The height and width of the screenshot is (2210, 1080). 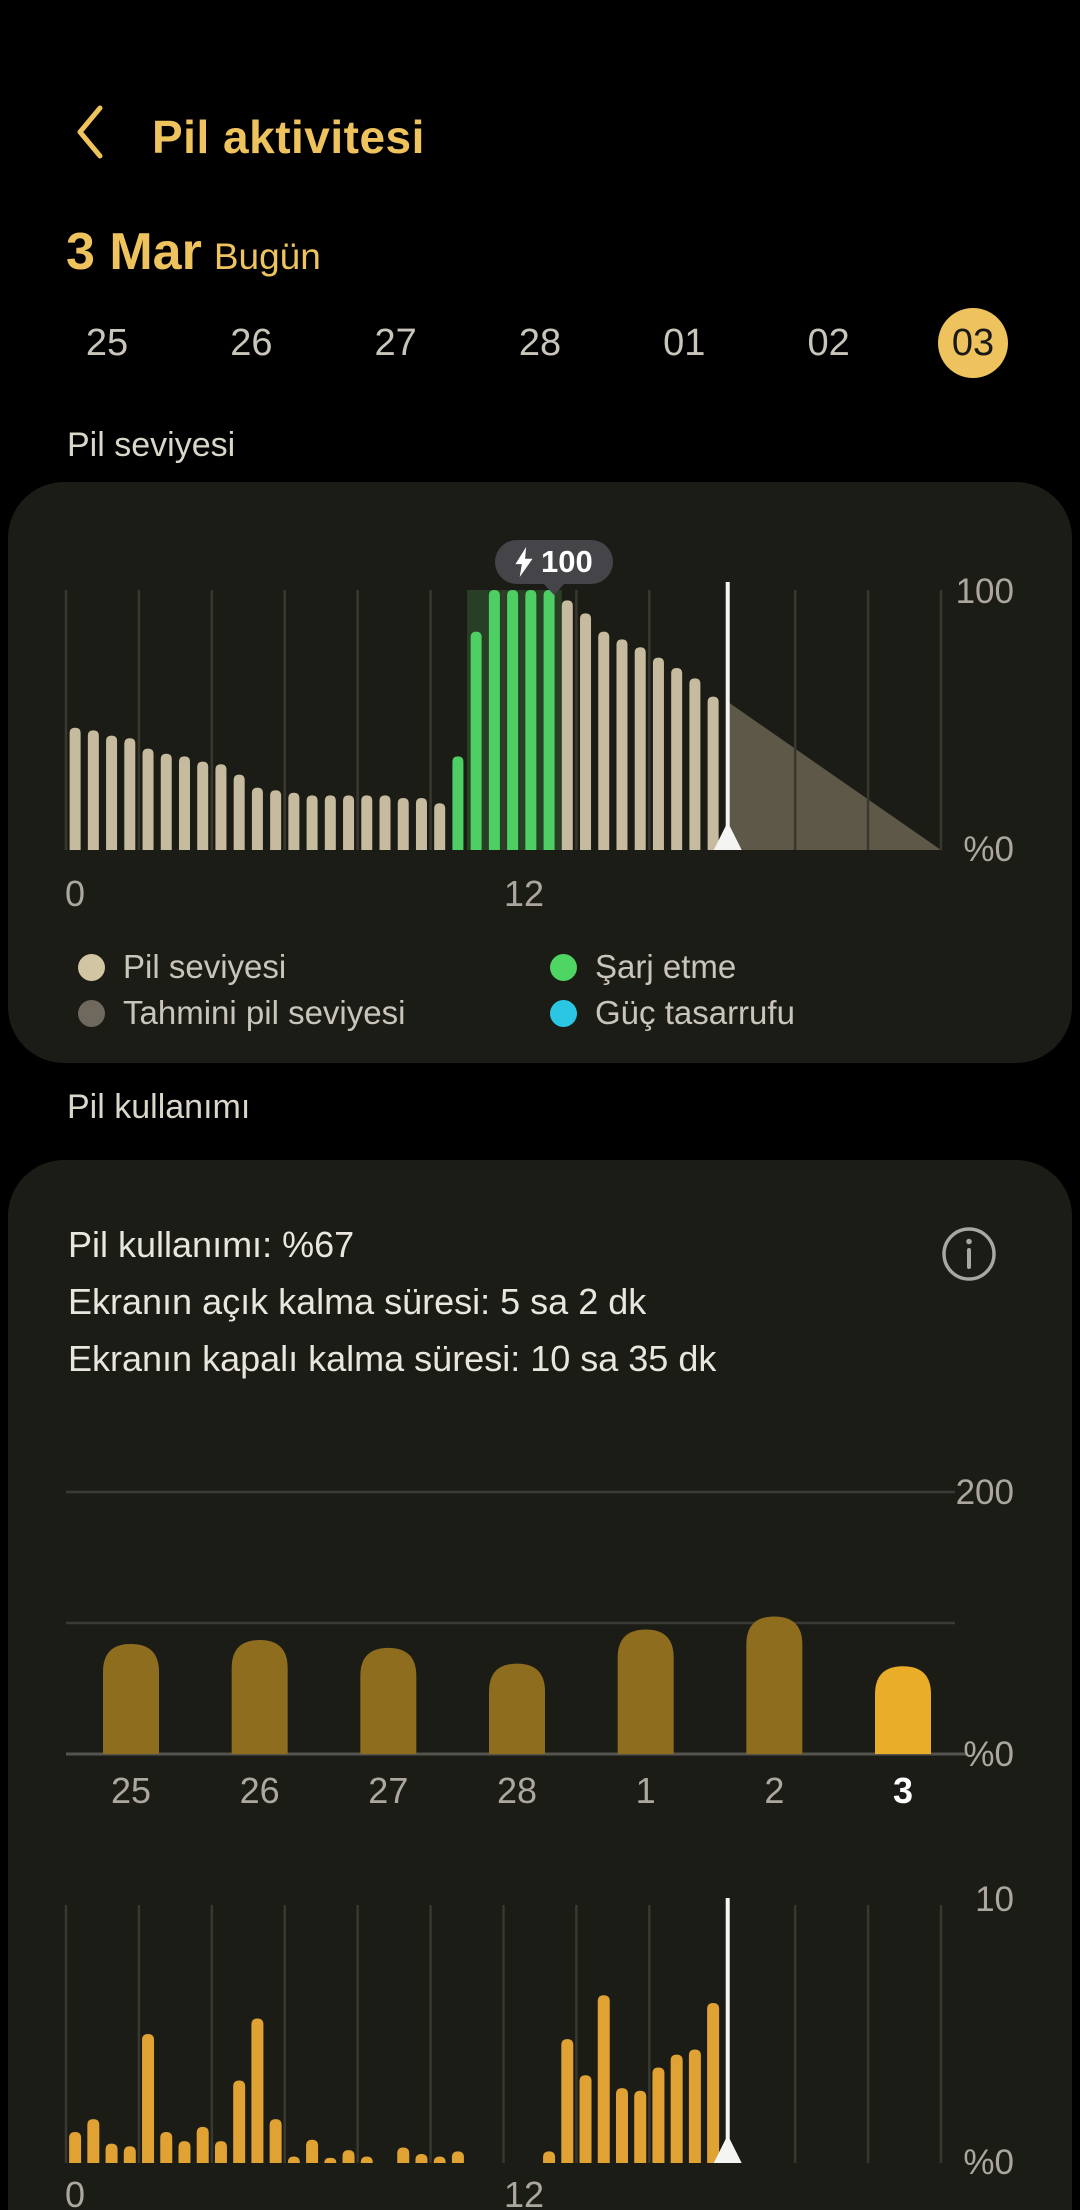 What do you see at coordinates (107, 343) in the screenshot?
I see `date-item-25: 25` at bounding box center [107, 343].